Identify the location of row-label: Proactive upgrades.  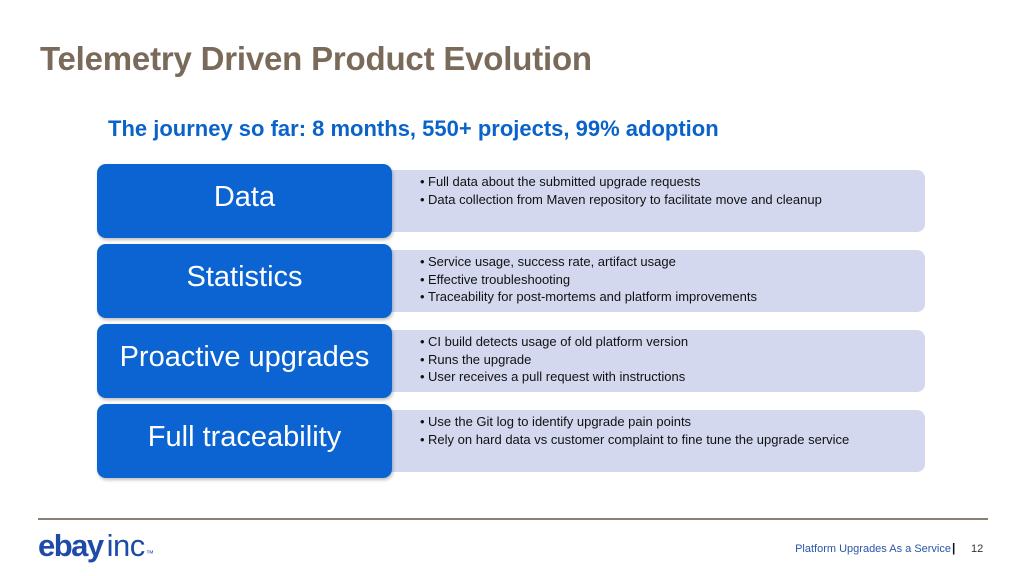
(244, 361).